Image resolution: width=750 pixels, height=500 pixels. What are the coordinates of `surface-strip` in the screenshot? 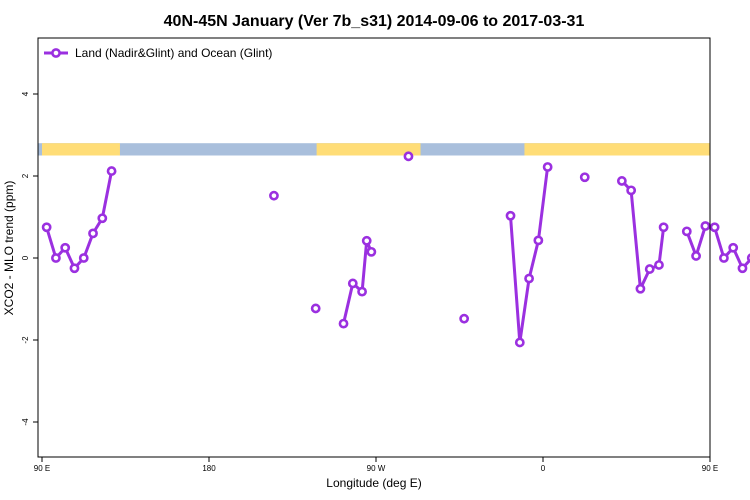 It's located at (374, 149).